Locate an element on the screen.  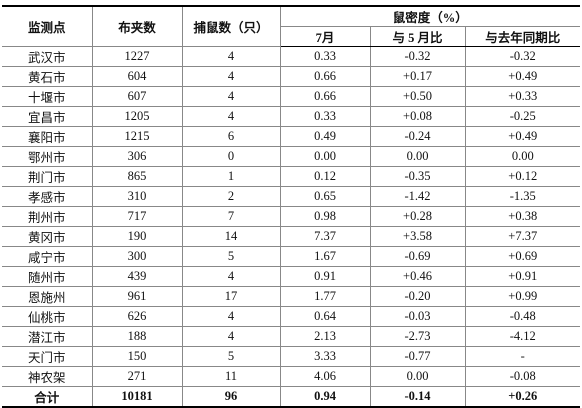
table-cell: -0.24 is located at coordinates (417, 136).